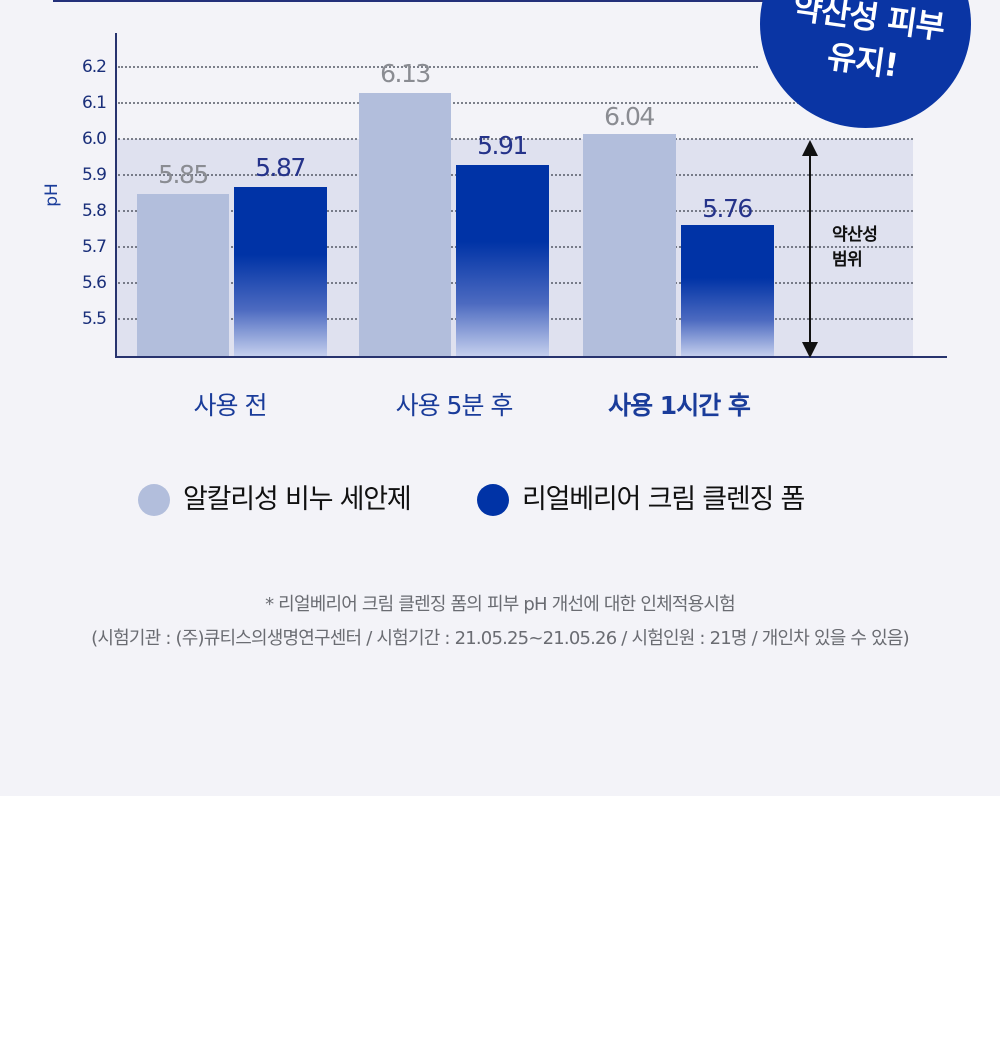  Describe the element at coordinates (94, 139) in the screenshot. I see `y-tick: 6.0` at that location.